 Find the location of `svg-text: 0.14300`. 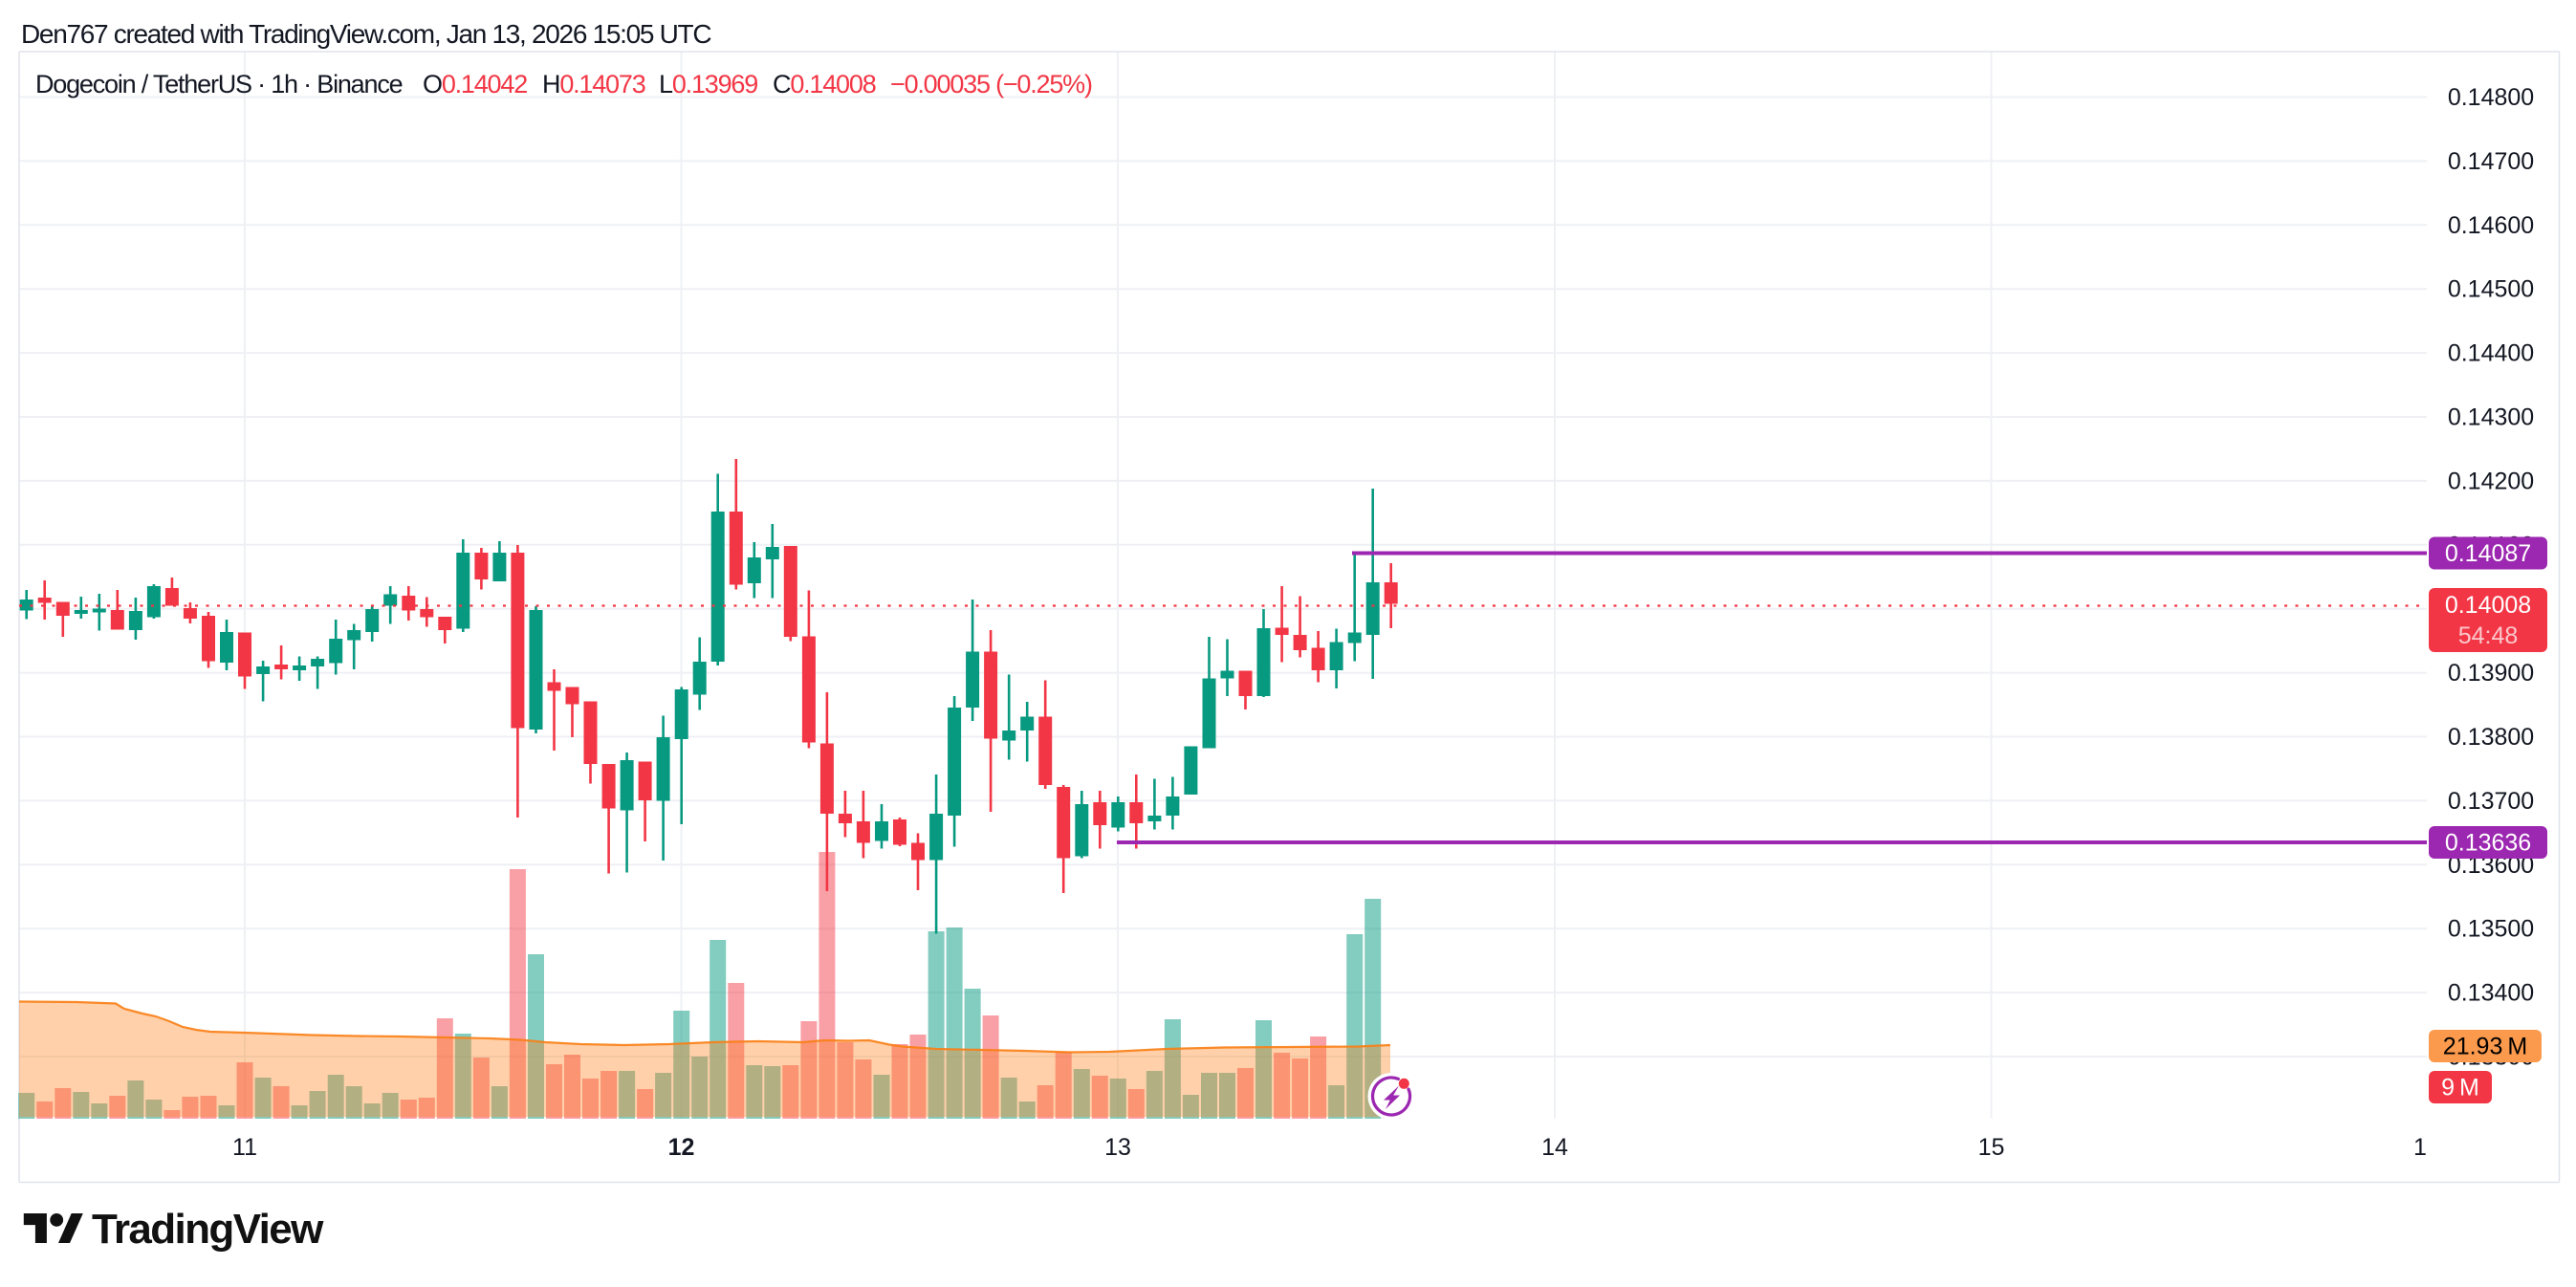

svg-text: 0.14300 is located at coordinates (2491, 418).